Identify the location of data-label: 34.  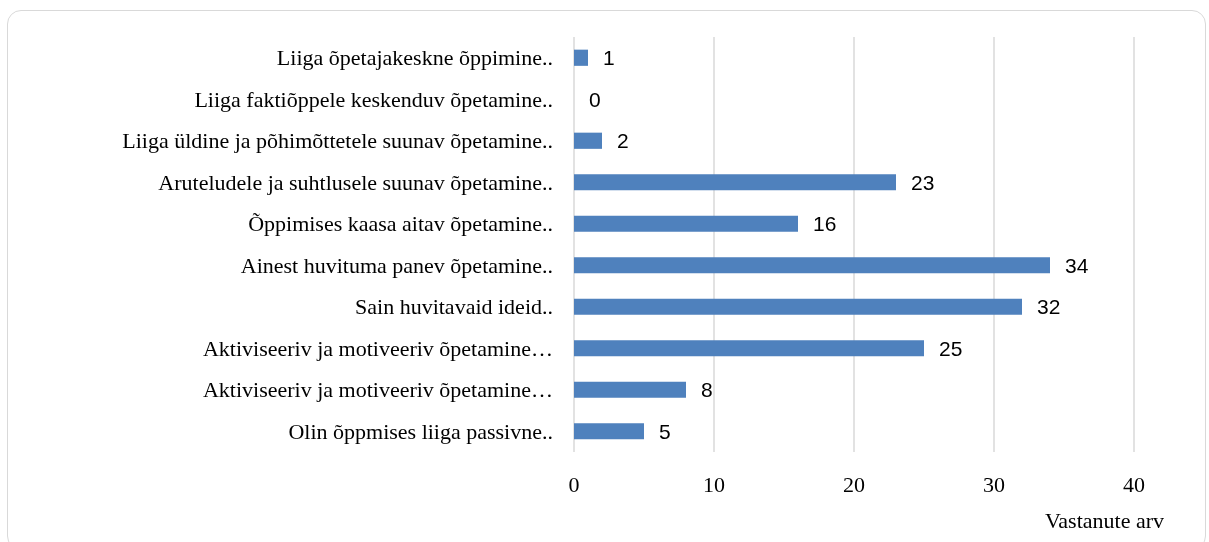
(1077, 265).